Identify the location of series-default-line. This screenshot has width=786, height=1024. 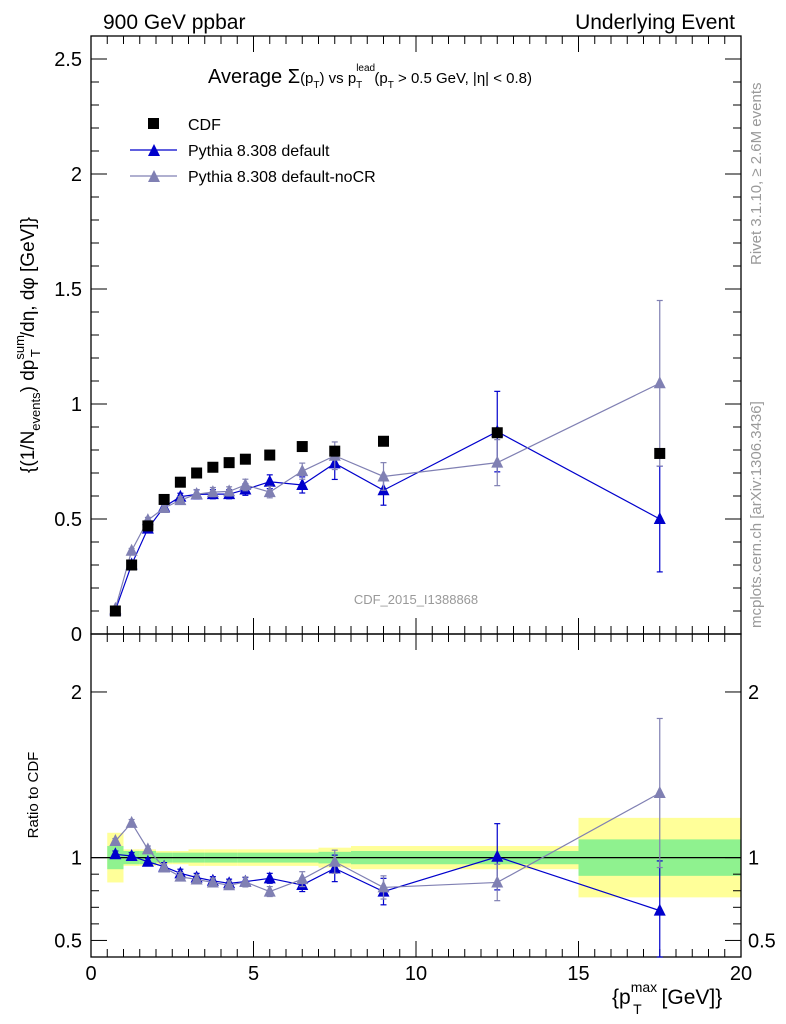
(387, 520).